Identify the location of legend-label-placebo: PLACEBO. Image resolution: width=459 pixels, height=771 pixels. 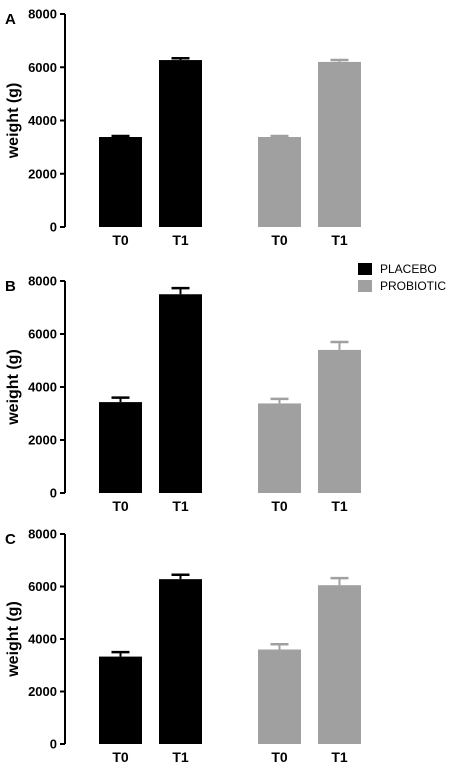
(408, 269).